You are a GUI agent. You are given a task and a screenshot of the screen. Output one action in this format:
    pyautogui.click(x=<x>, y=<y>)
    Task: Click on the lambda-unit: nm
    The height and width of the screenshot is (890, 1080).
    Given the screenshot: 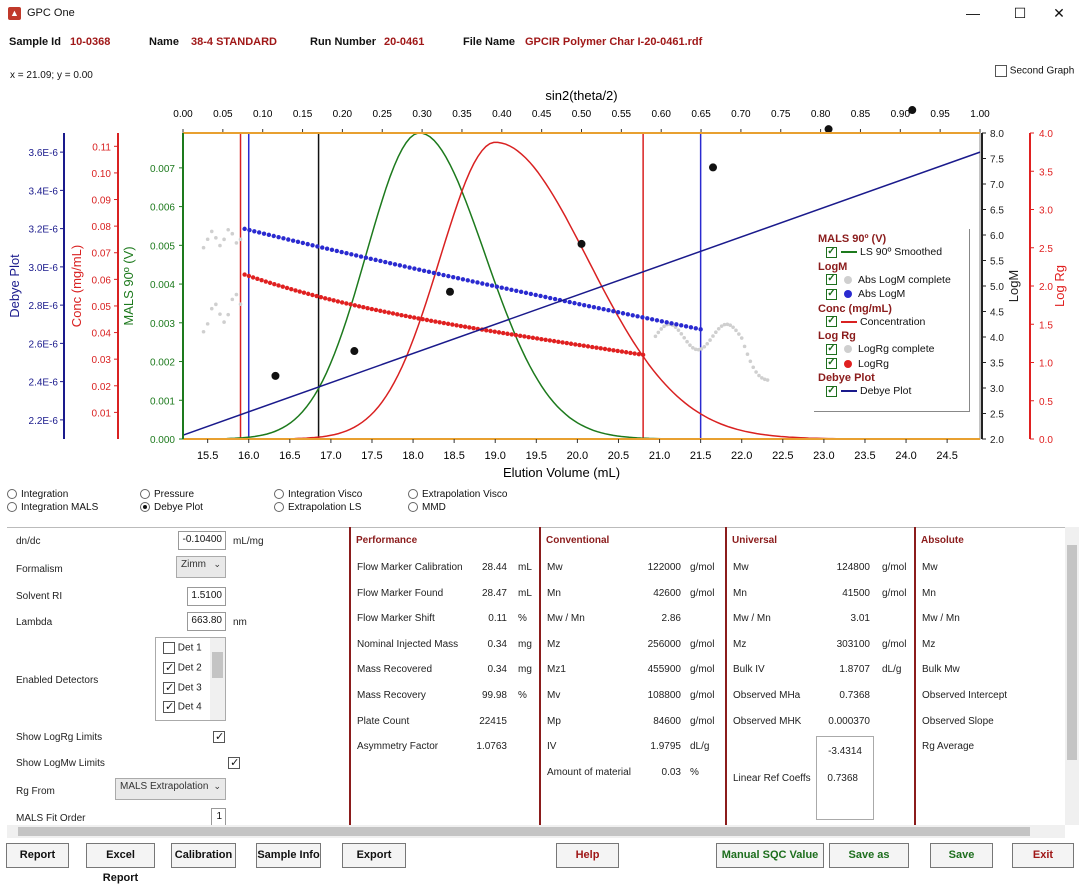 What is the action you would take?
    pyautogui.click(x=240, y=622)
    